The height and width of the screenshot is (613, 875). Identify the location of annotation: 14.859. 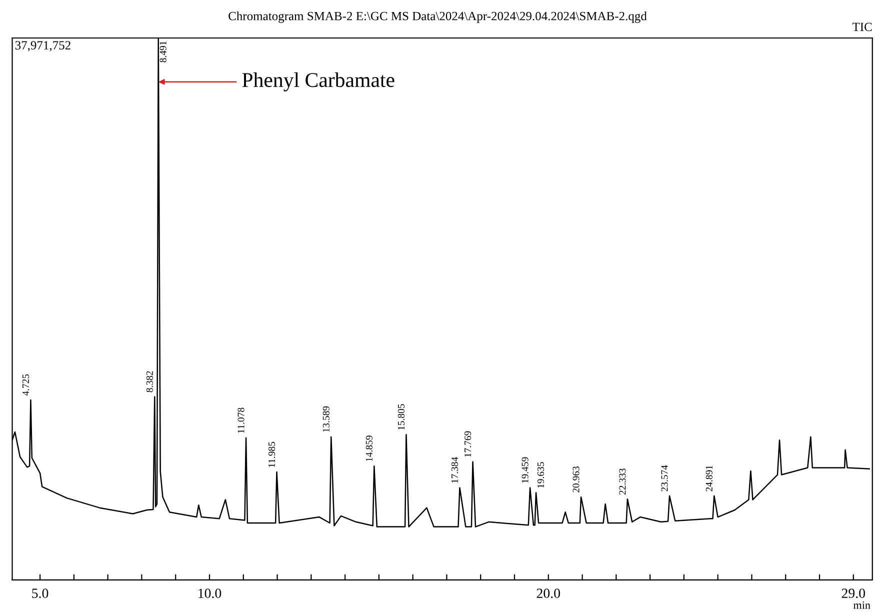
(369, 449).